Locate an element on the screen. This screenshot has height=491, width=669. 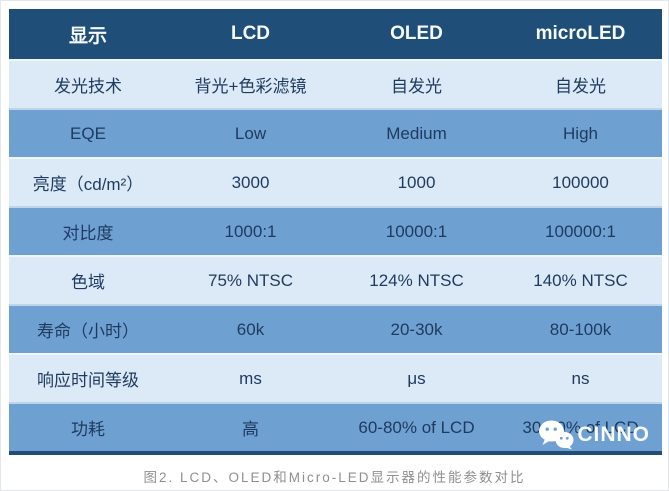
row-label: 亮度（cd/m²） is located at coordinates (88, 184).